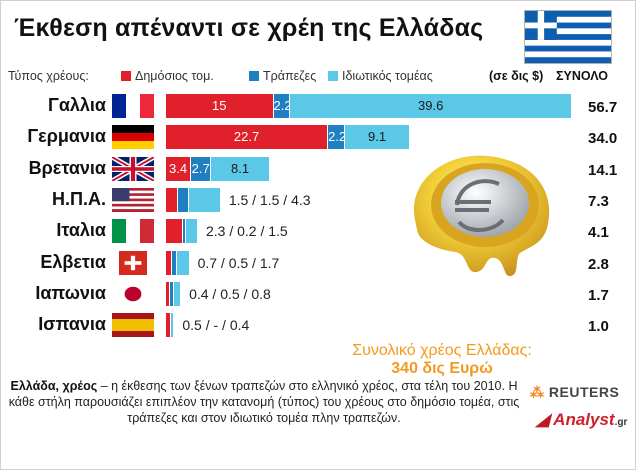  Describe the element at coordinates (133, 293) in the screenshot. I see `japan-flag-icon` at that location.